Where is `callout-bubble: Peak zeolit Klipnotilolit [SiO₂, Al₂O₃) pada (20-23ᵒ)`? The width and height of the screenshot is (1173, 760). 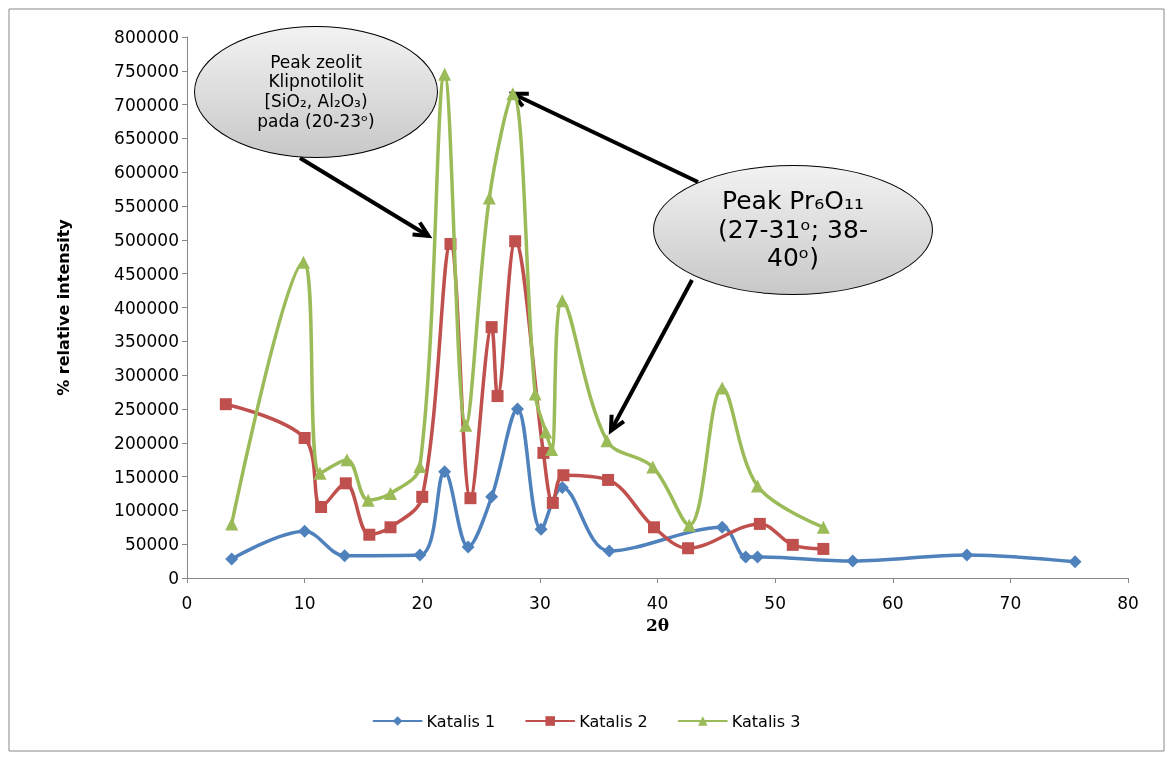 callout-bubble: Peak zeolit Klipnotilolit [SiO₂, Al₂O₃) pada (20-23ᵒ) is located at coordinates (316, 92).